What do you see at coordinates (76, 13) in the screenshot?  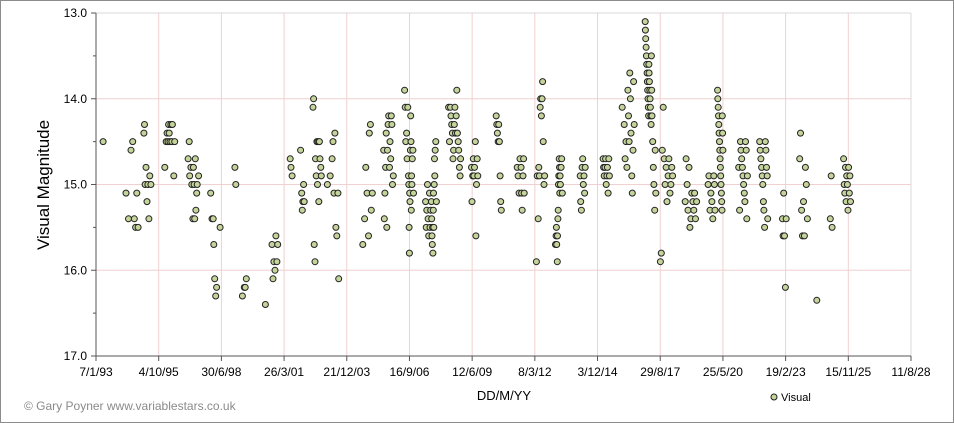 I see `y-tick-label: 13.0` at bounding box center [76, 13].